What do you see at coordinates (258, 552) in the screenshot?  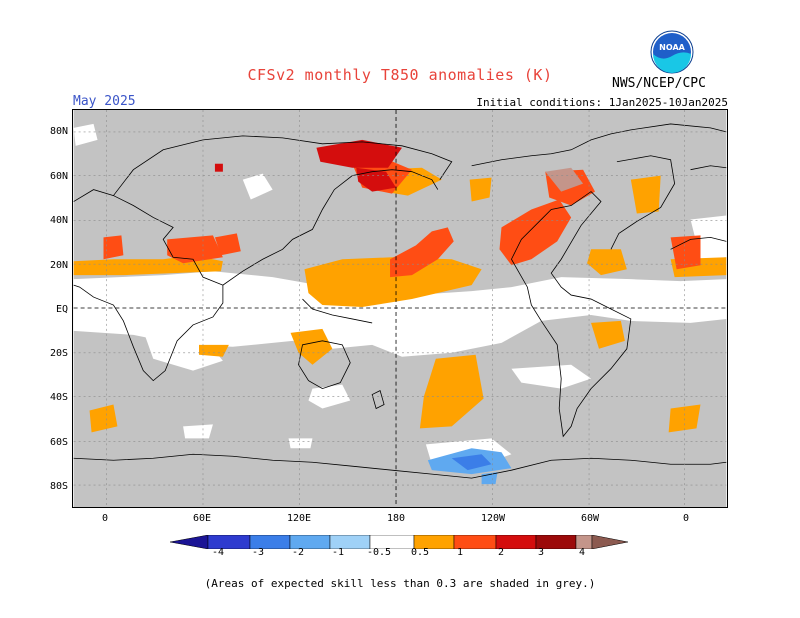 I see `colorbar-label: -3` at bounding box center [258, 552].